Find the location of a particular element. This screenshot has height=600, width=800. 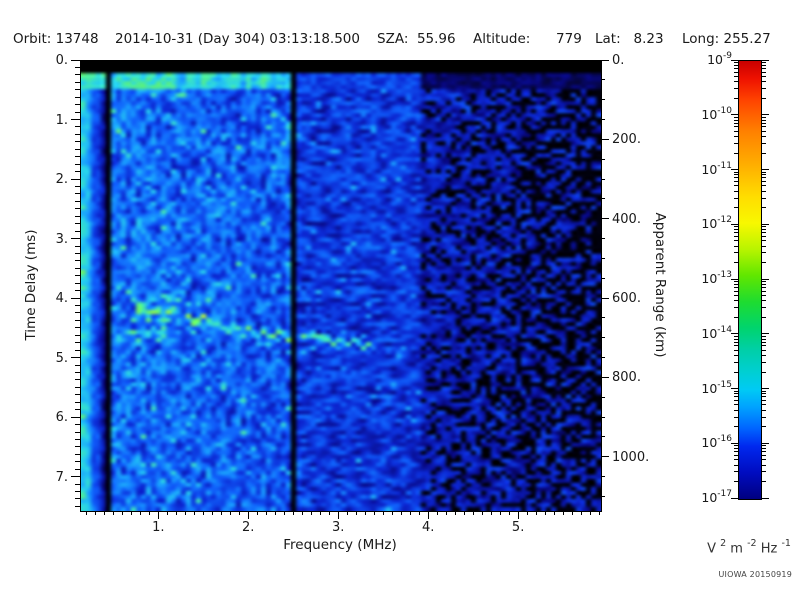

y-tick-label: 1. is located at coordinates (61, 120).